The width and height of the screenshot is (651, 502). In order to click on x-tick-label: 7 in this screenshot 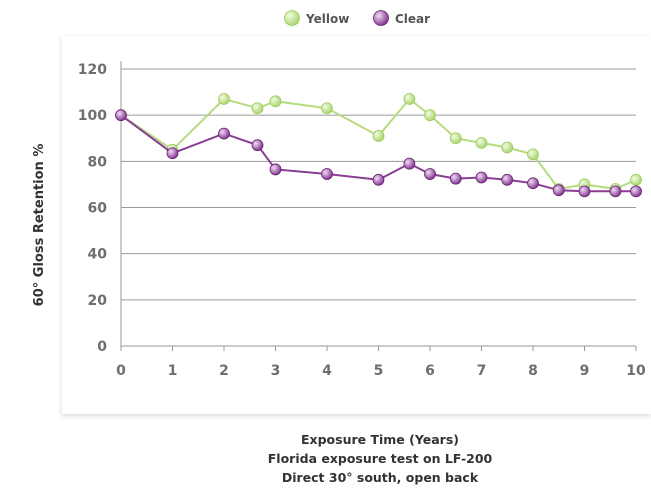, I will do `click(482, 371)`.